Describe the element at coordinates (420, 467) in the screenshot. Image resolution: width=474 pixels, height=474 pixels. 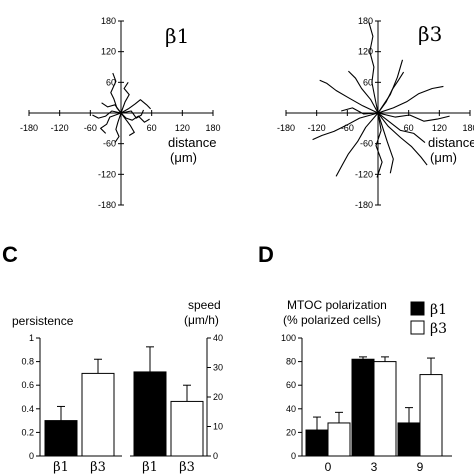
I see `mtoc-x-tick-label: 9` at that location.